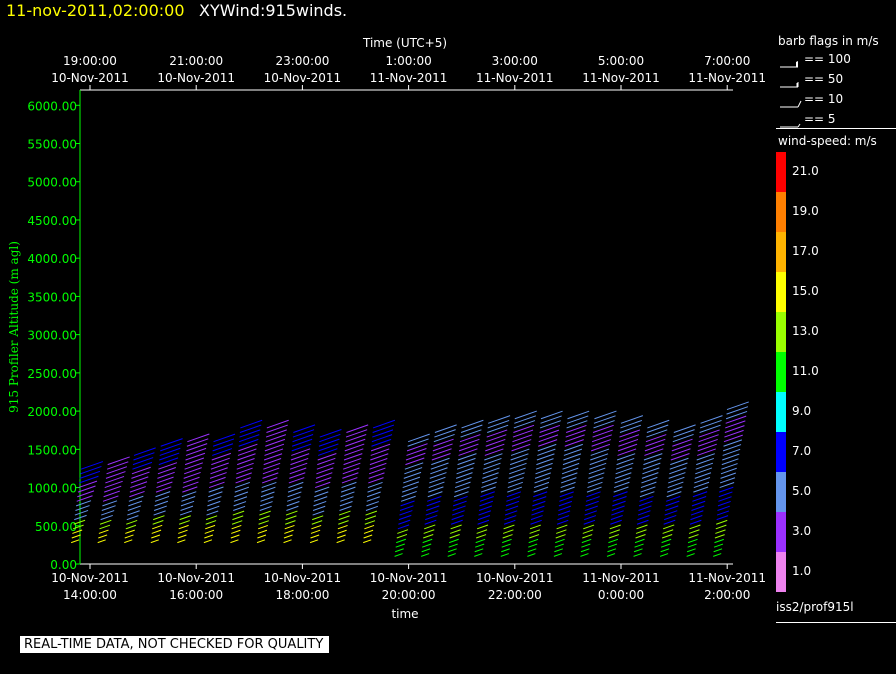 The image size is (896, 674). What do you see at coordinates (515, 595) in the screenshot?
I see `x-tick-time-label: 22:00:00` at bounding box center [515, 595].